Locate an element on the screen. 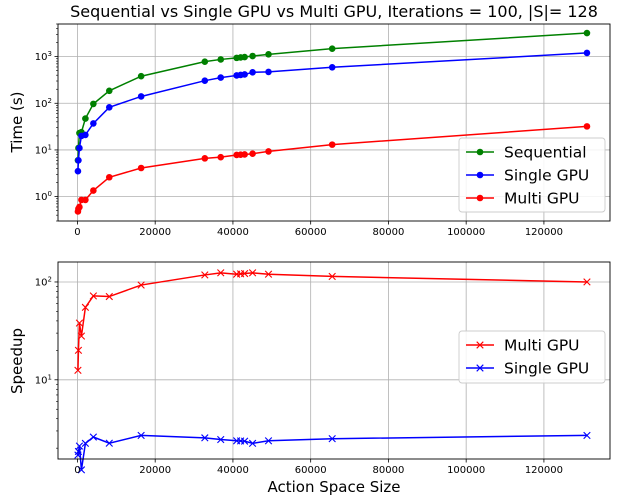  speedup-chart-legend-box is located at coordinates (532, 357).